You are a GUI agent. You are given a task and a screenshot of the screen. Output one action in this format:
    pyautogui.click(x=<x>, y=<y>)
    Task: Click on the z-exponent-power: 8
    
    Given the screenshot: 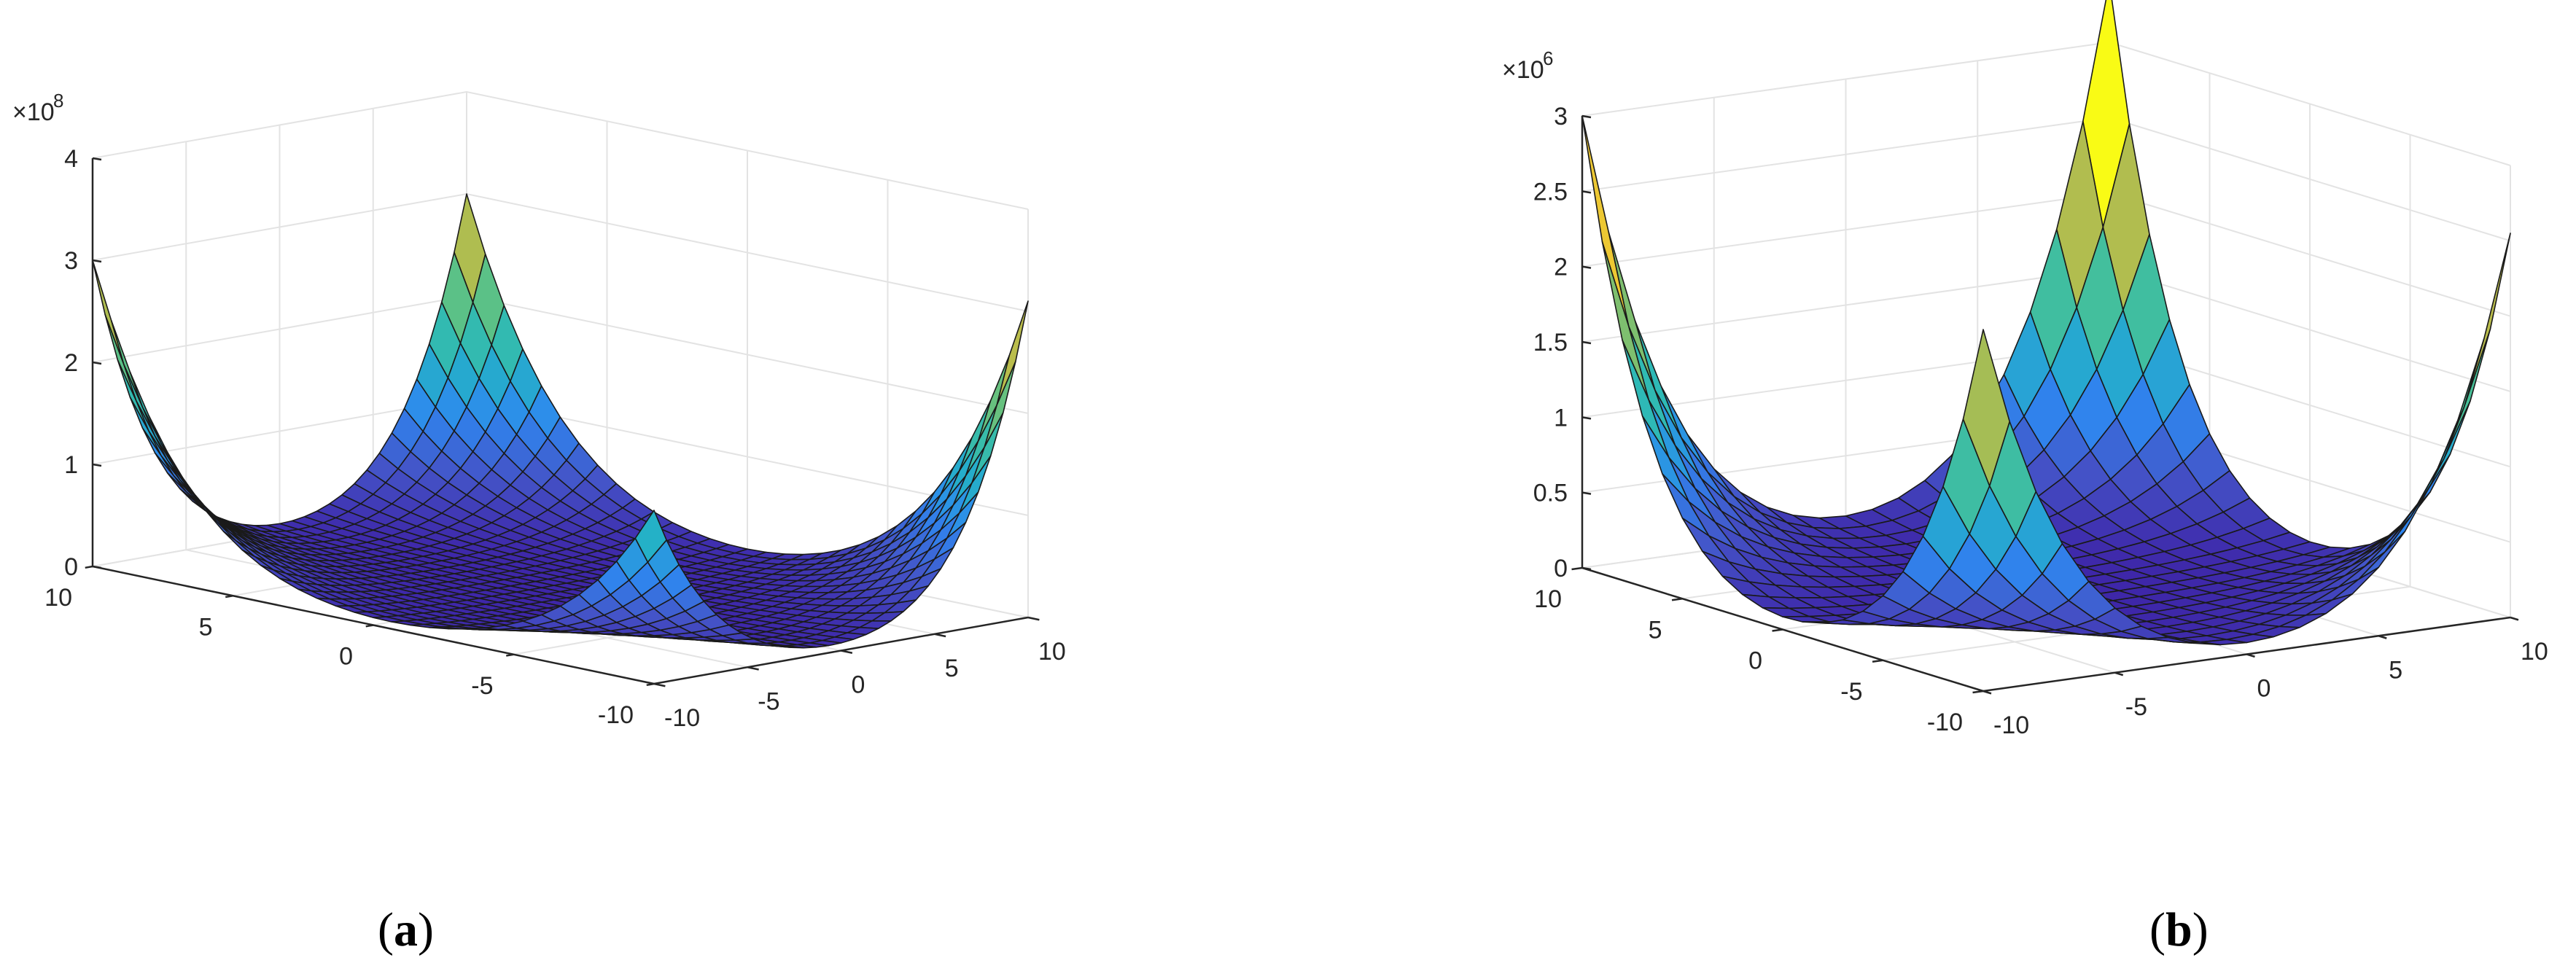 What is the action you would take?
    pyautogui.click(x=58, y=101)
    